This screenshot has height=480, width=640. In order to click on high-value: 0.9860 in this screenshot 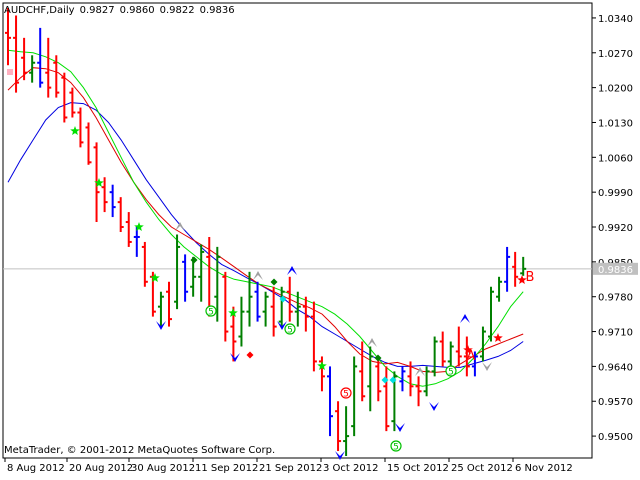, I will do `click(137, 10)`.